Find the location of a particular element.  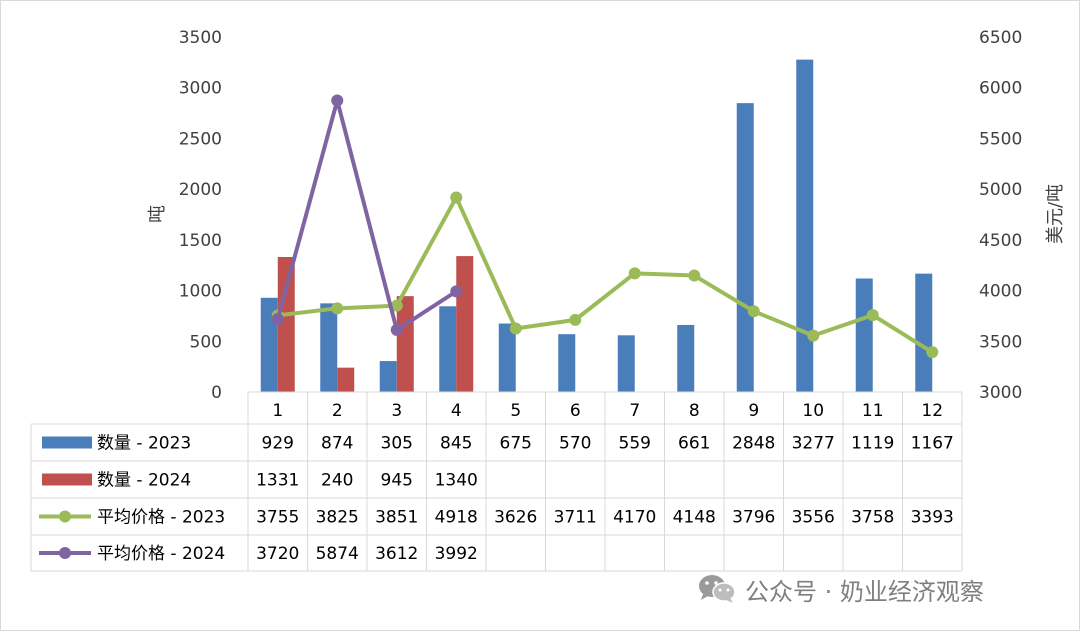

table-cell: 5874 is located at coordinates (337, 554).